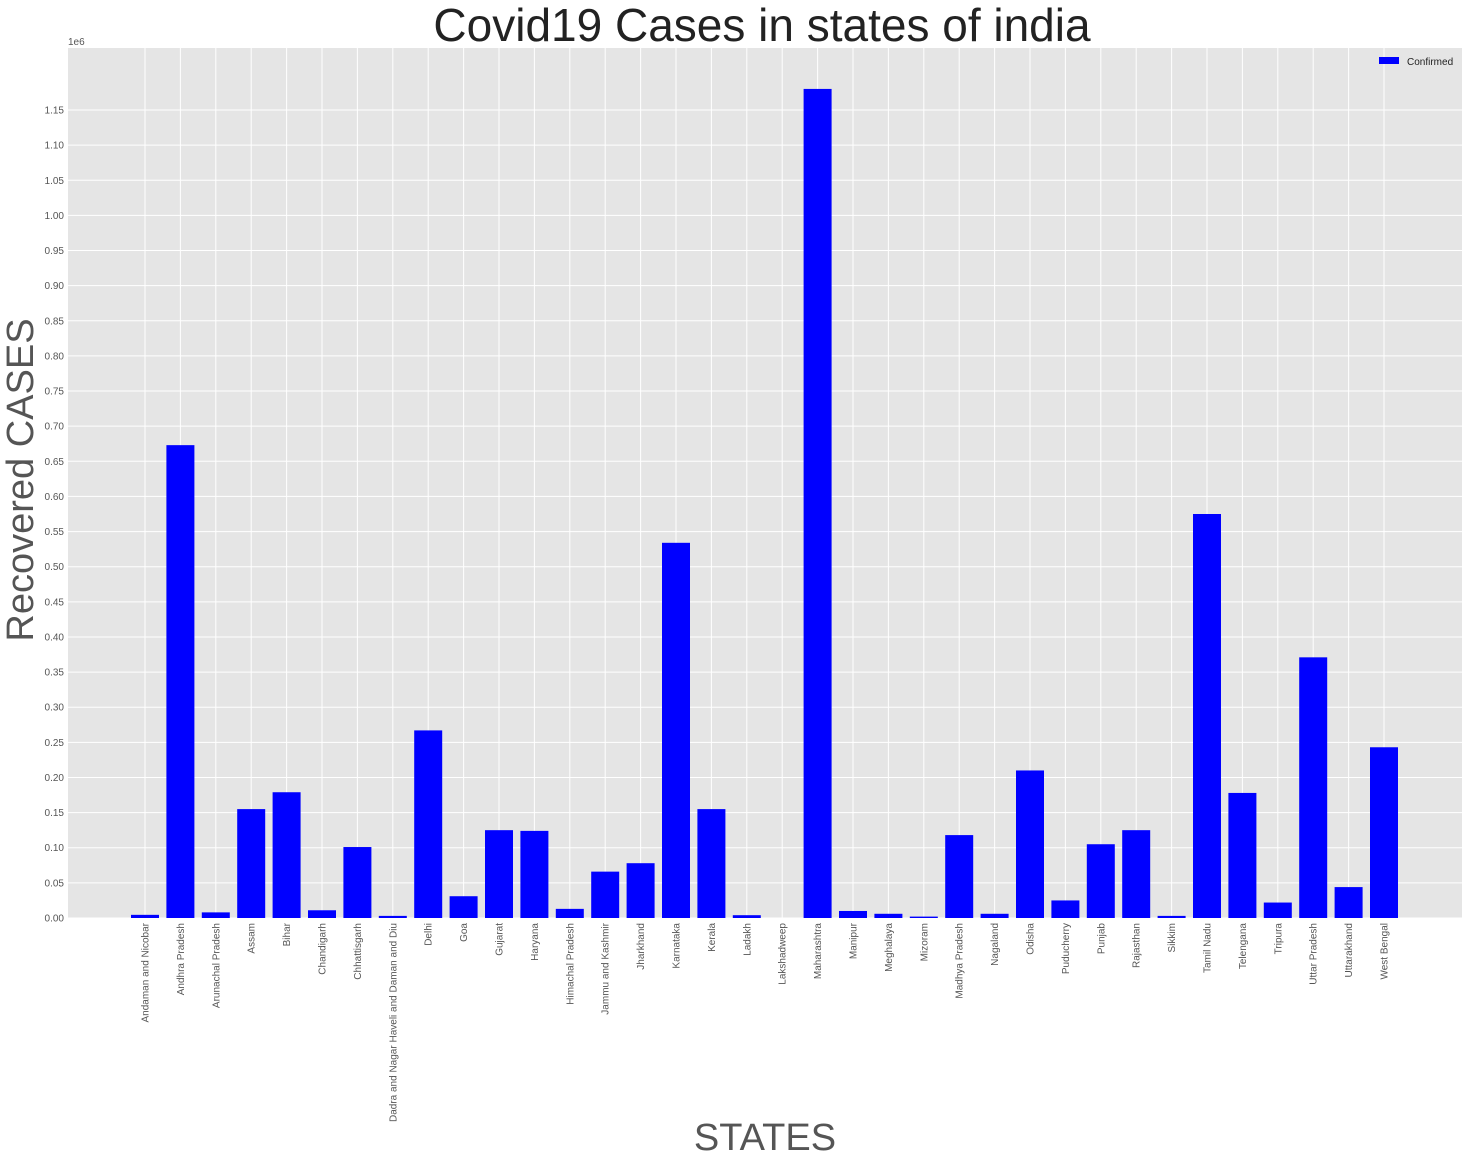 This screenshot has height=1163, width=1469. I want to click on x-tick-label: Uttar Pradesh, so click(1314, 954).